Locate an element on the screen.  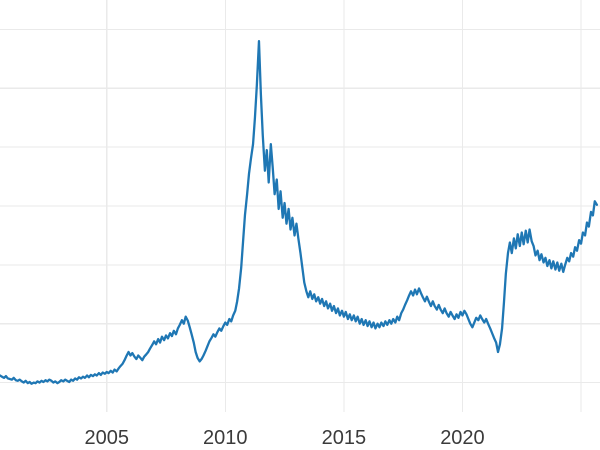
x-tick-label-2010: 2010 is located at coordinates (225, 438).